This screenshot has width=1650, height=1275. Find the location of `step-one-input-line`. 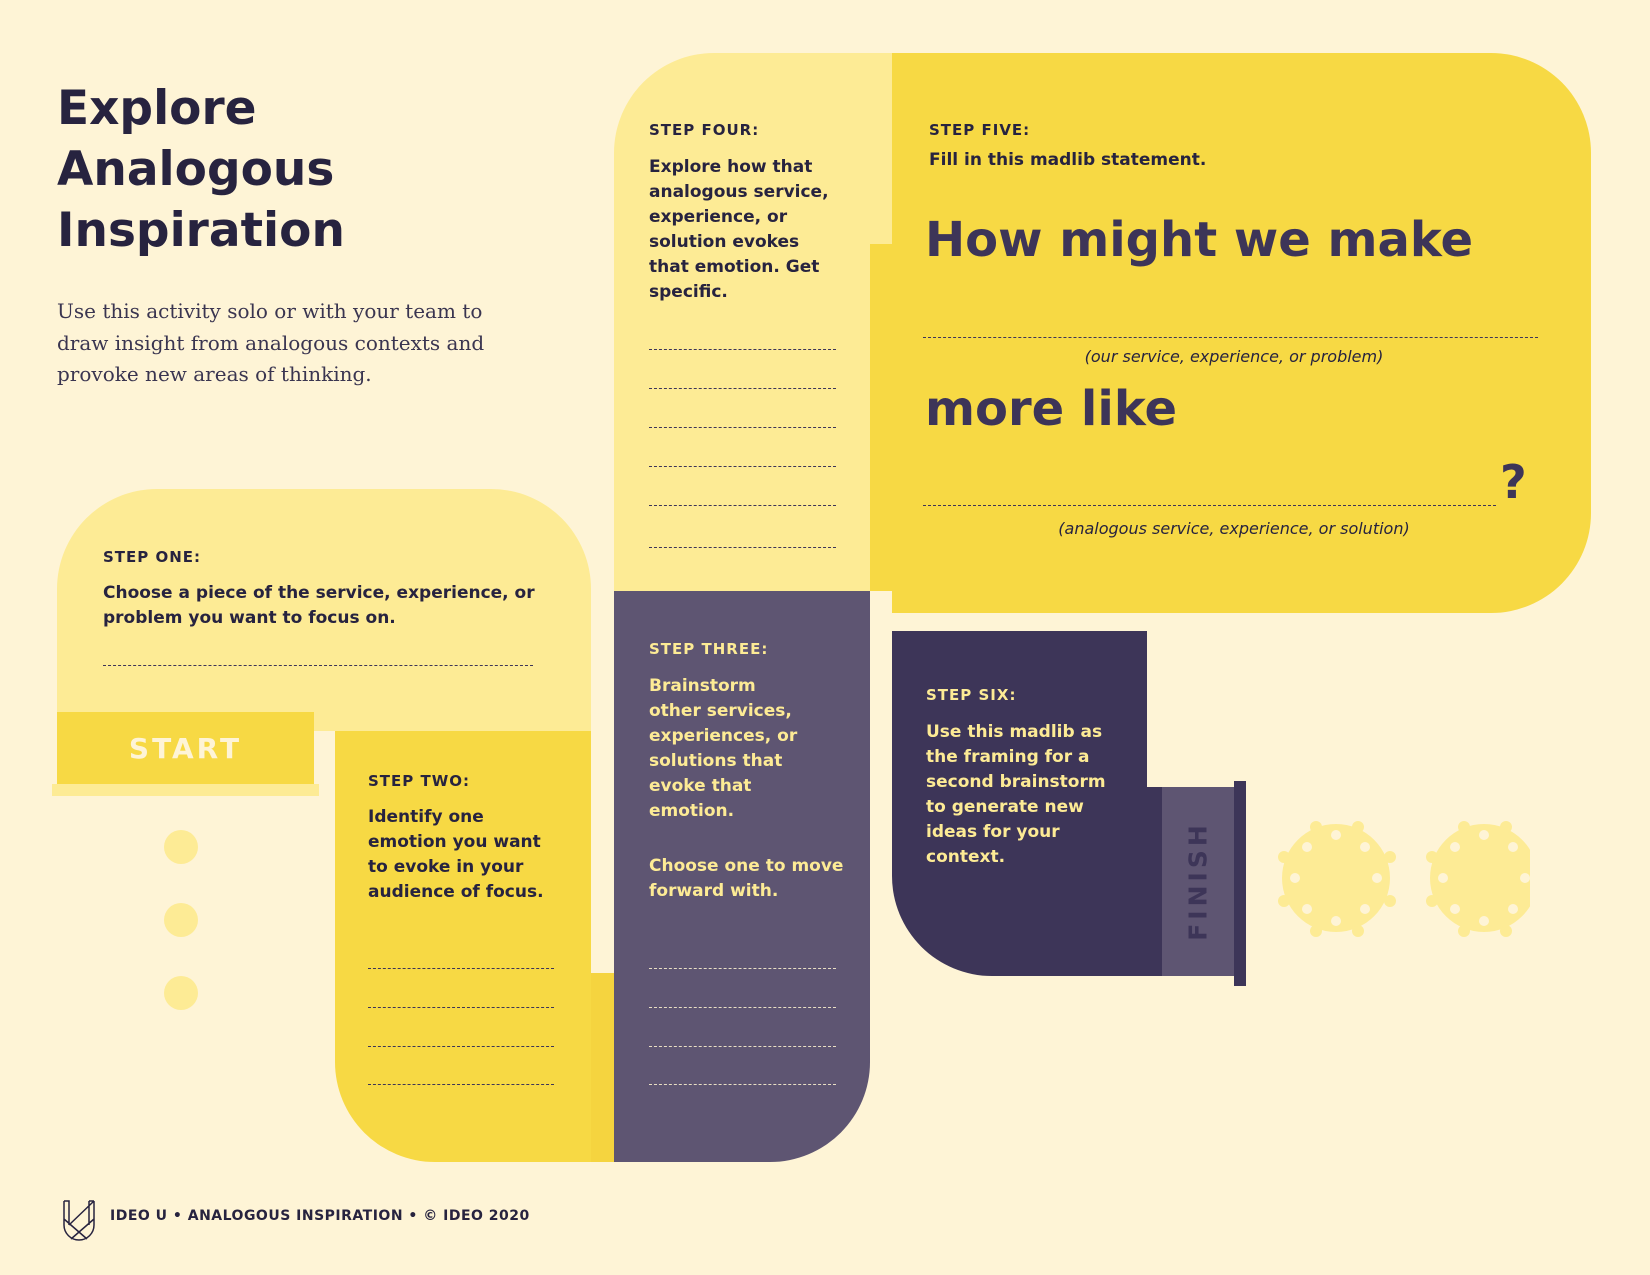

step-one-input-line is located at coordinates (318, 665).